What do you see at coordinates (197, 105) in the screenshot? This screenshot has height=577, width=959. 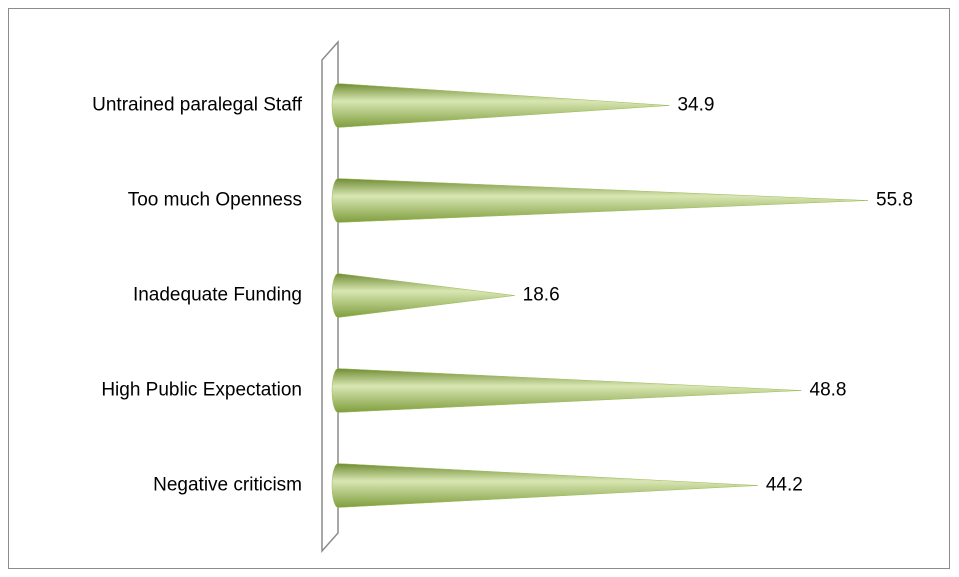 I see `category-label: Untrained paralegal Staff` at bounding box center [197, 105].